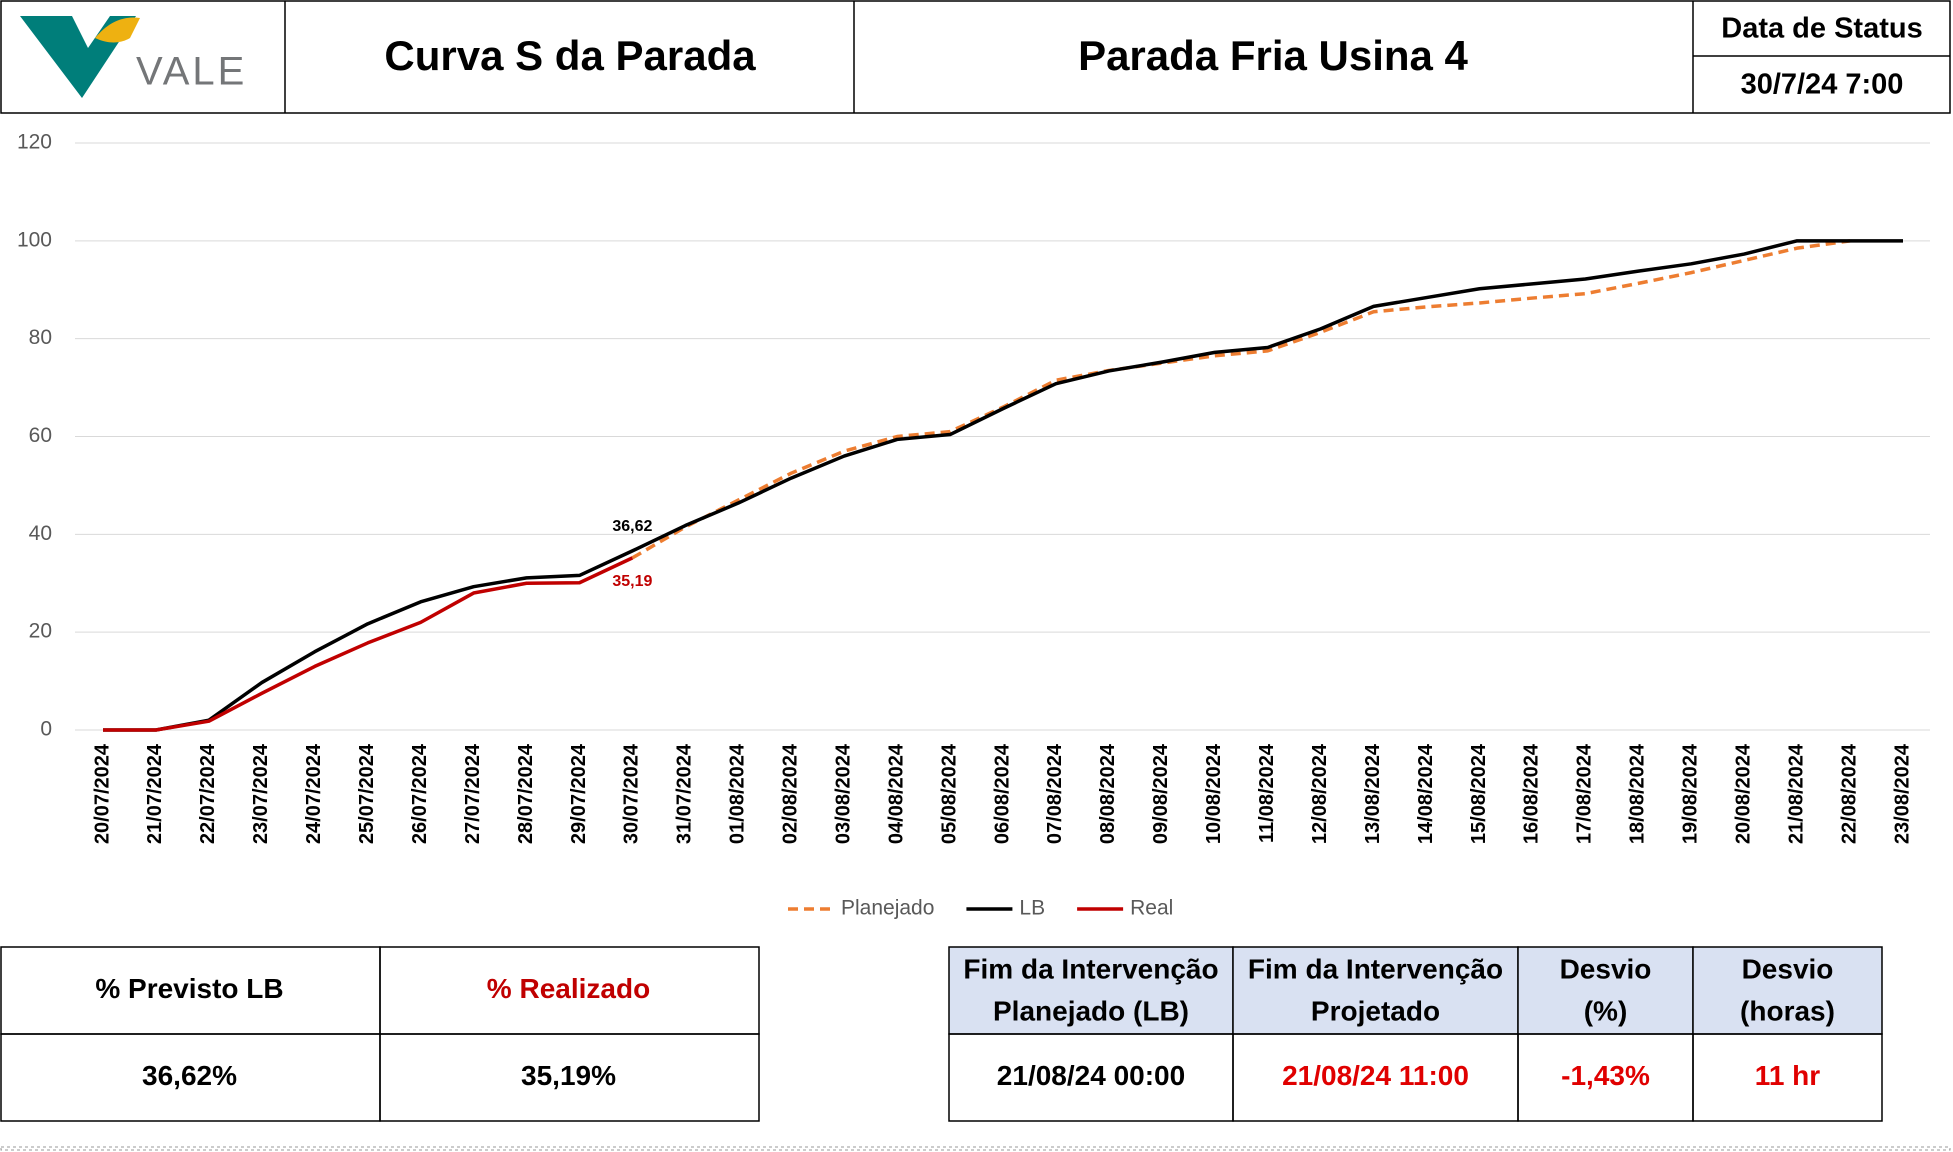 The height and width of the screenshot is (1152, 1953). What do you see at coordinates (887, 908) in the screenshot?
I see `legend-label: Planejado` at bounding box center [887, 908].